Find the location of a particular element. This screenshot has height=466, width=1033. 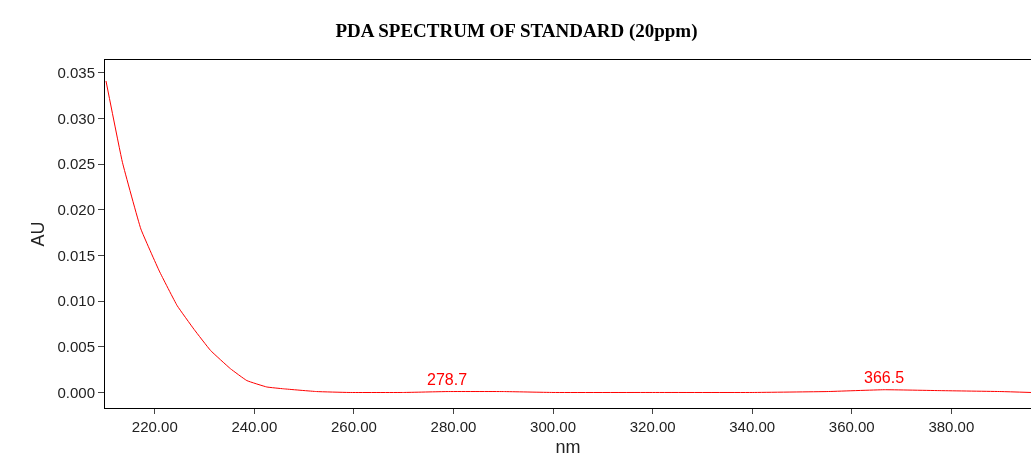

x-tick-label: 240.00 is located at coordinates (254, 426).